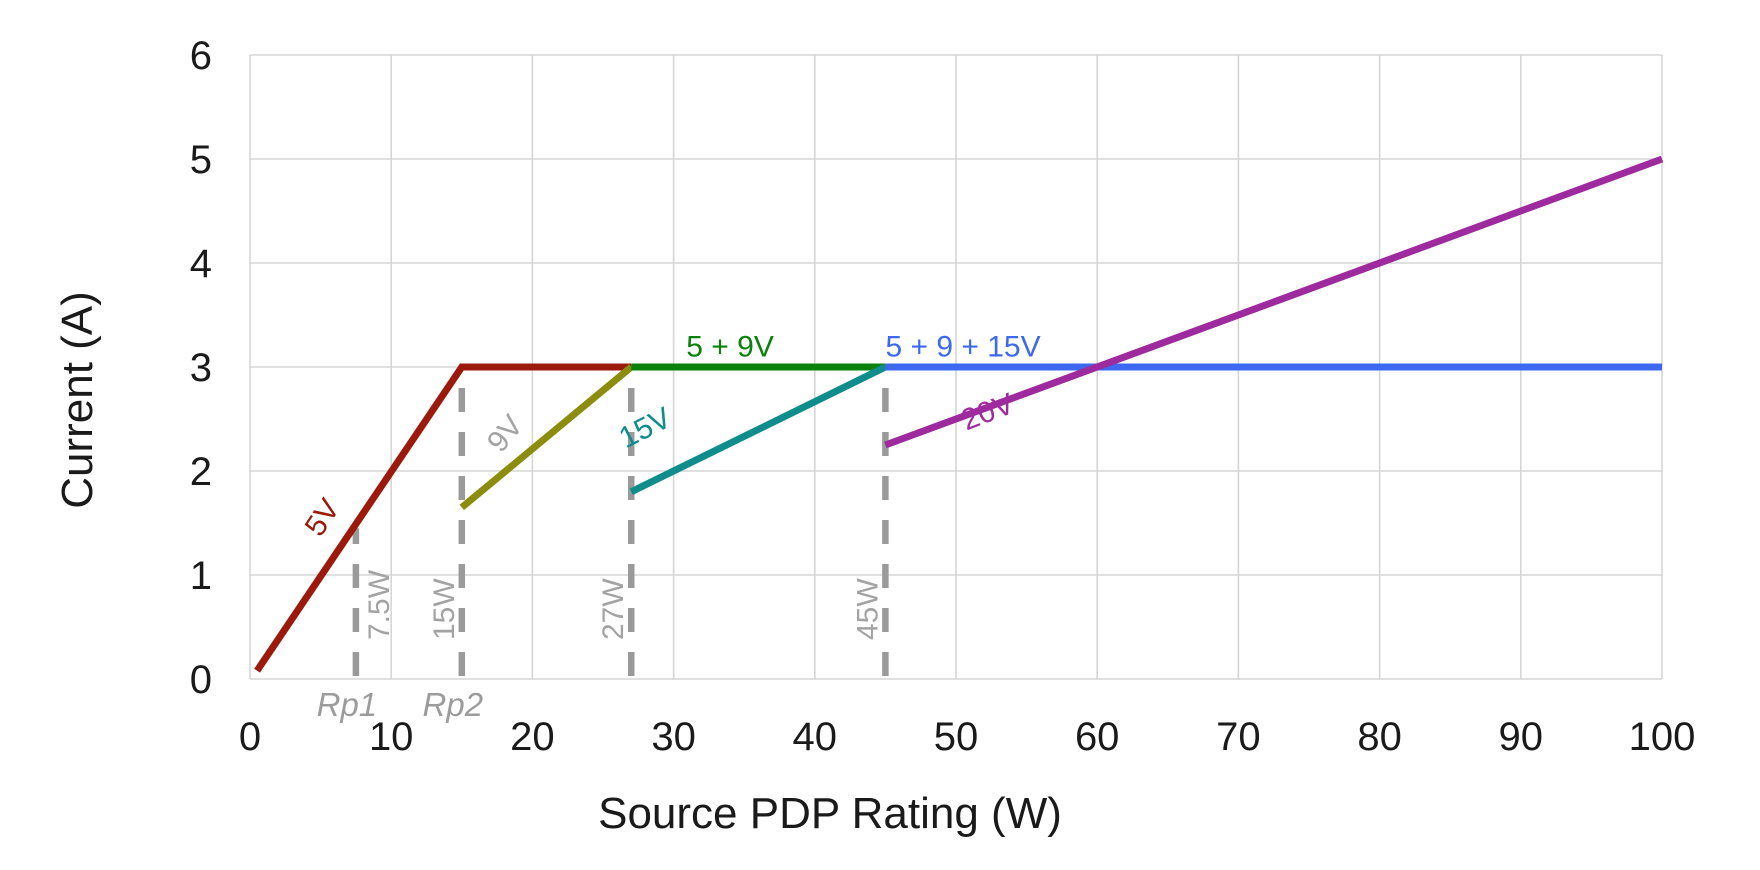 Image resolution: width=1760 pixels, height=870 pixels. Describe the element at coordinates (201, 160) in the screenshot. I see `y-tick-label-5: 5` at that location.